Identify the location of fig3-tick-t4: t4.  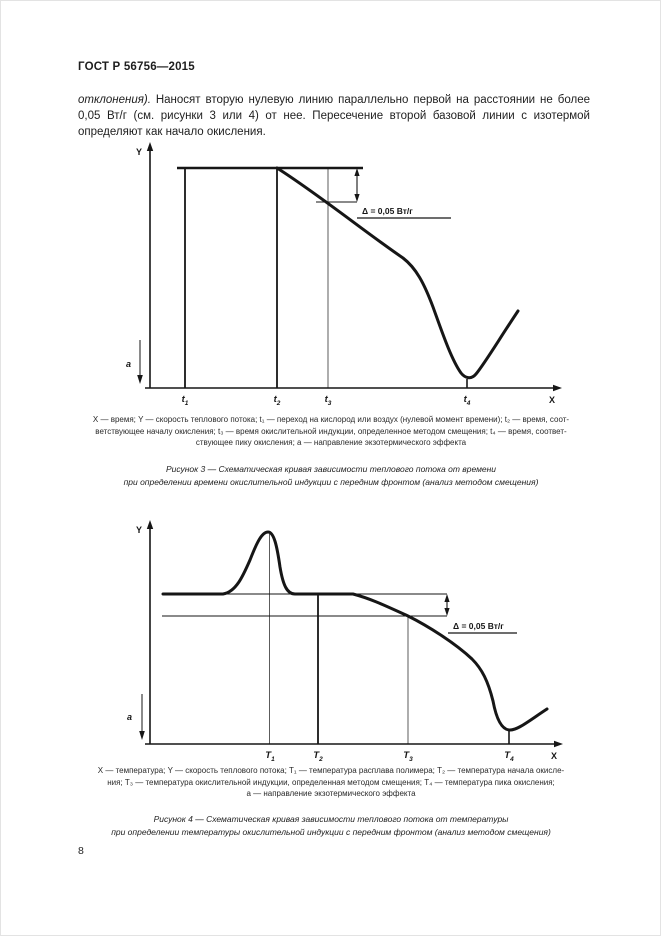
(467, 400).